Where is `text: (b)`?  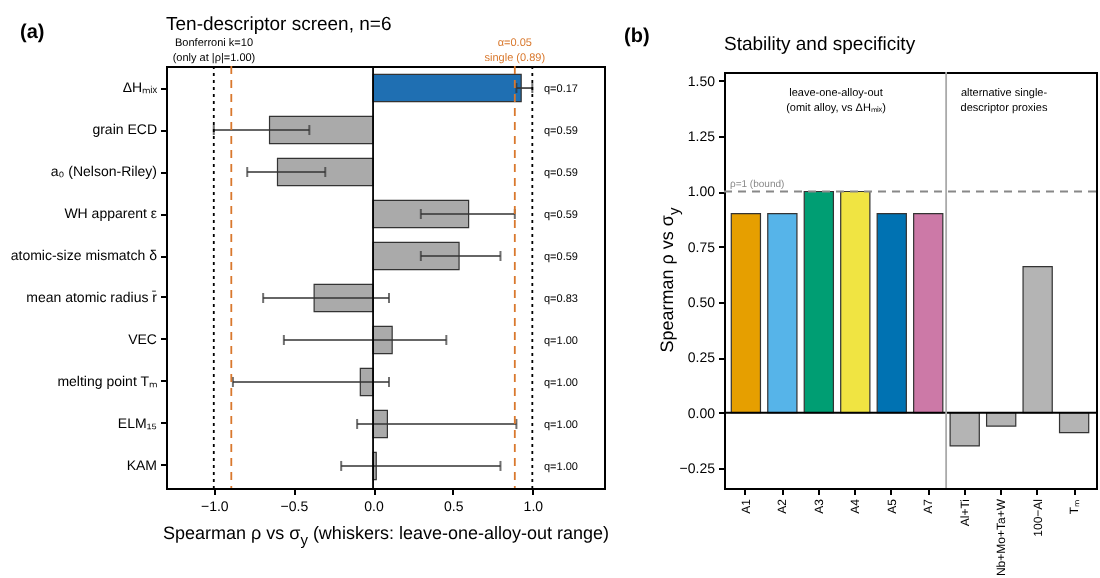
text: (b) is located at coordinates (637, 37).